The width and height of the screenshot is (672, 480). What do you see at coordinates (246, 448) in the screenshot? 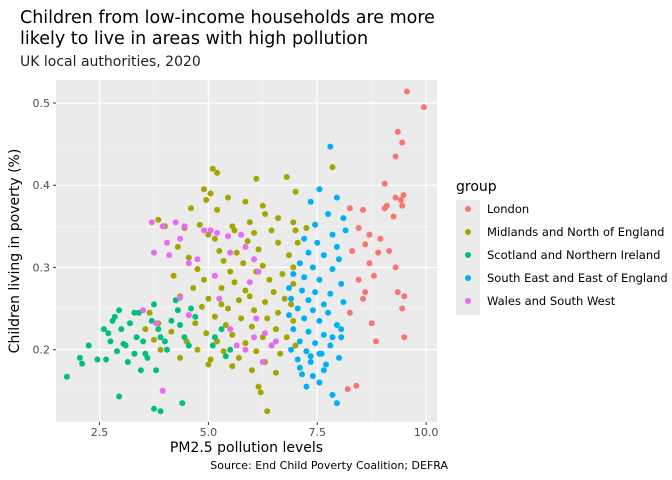
I see `x-axis-title: PM2.5 pollution levels` at bounding box center [246, 448].